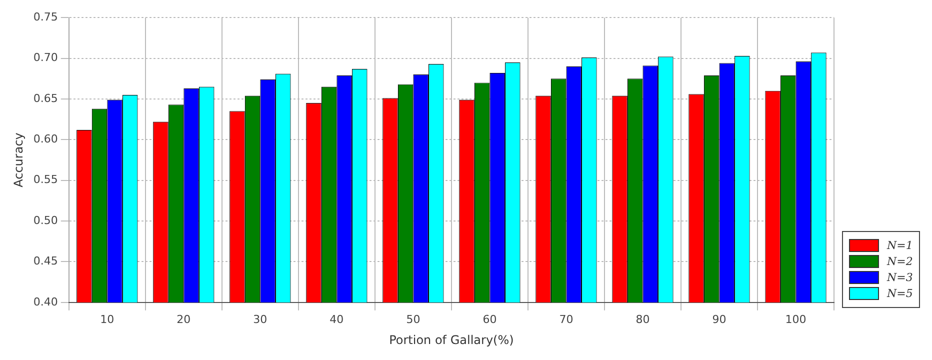 The width and height of the screenshot is (932, 360). I want to click on y-tick-label: 0.65, so click(45, 98).